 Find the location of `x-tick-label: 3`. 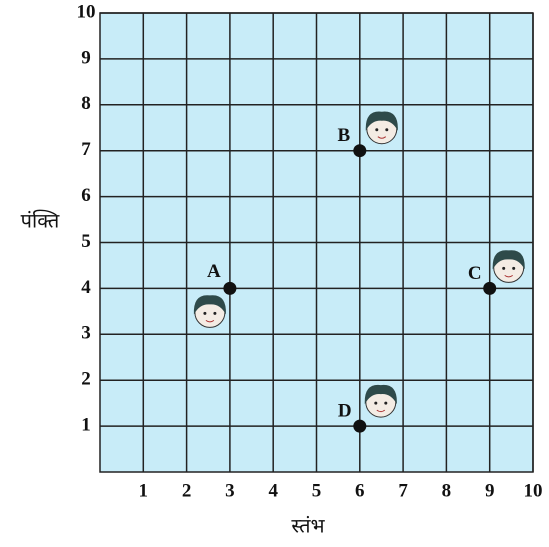

x-tick-label: 3 is located at coordinates (230, 490).